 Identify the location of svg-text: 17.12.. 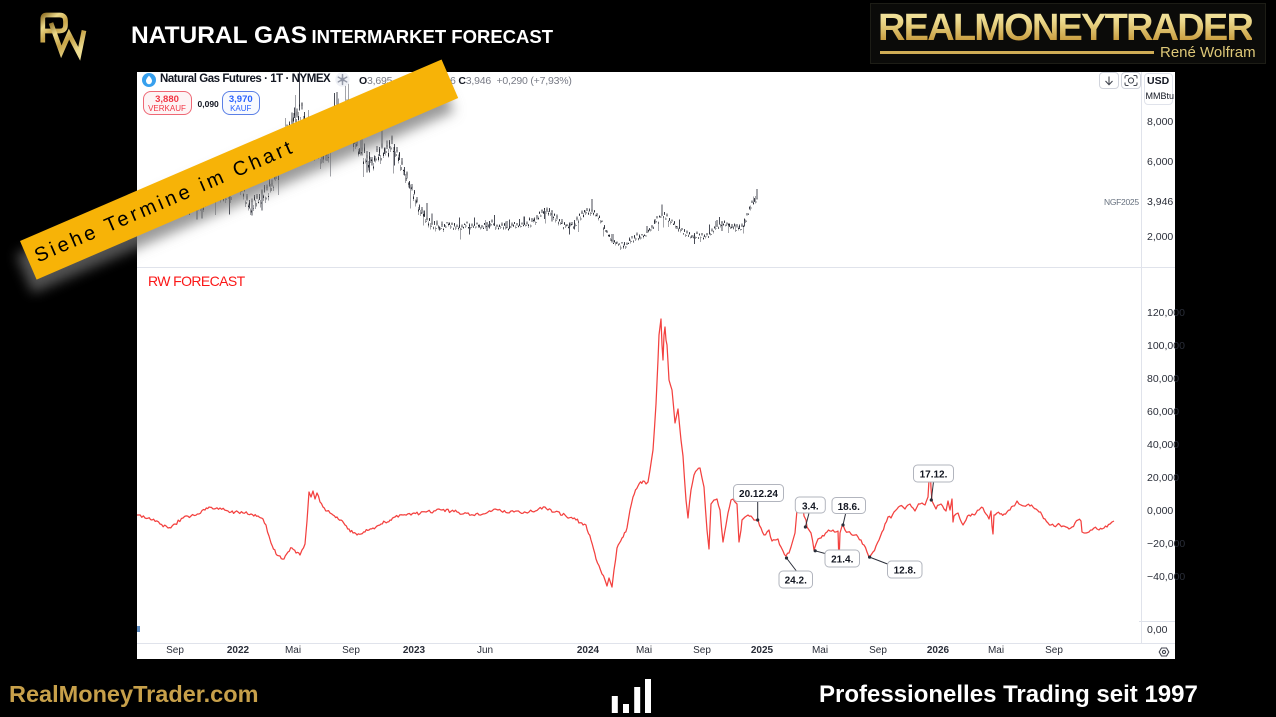
(934, 475).